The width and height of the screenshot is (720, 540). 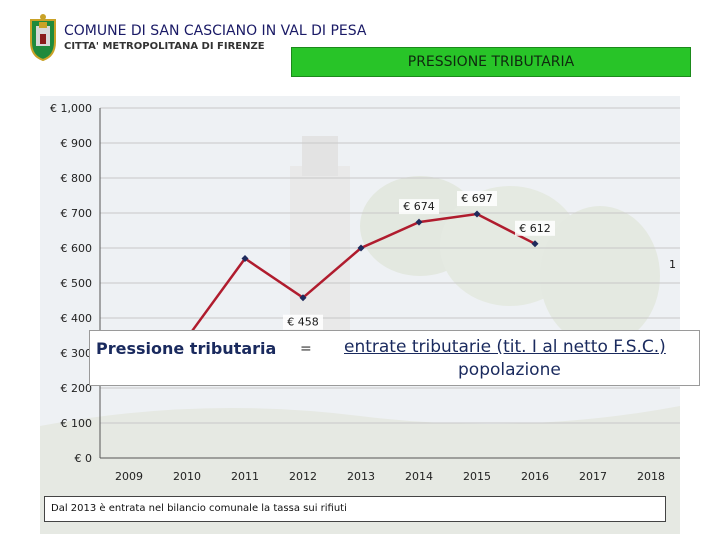 I want to click on y-tick-label: € 400, so click(x=77, y=318).